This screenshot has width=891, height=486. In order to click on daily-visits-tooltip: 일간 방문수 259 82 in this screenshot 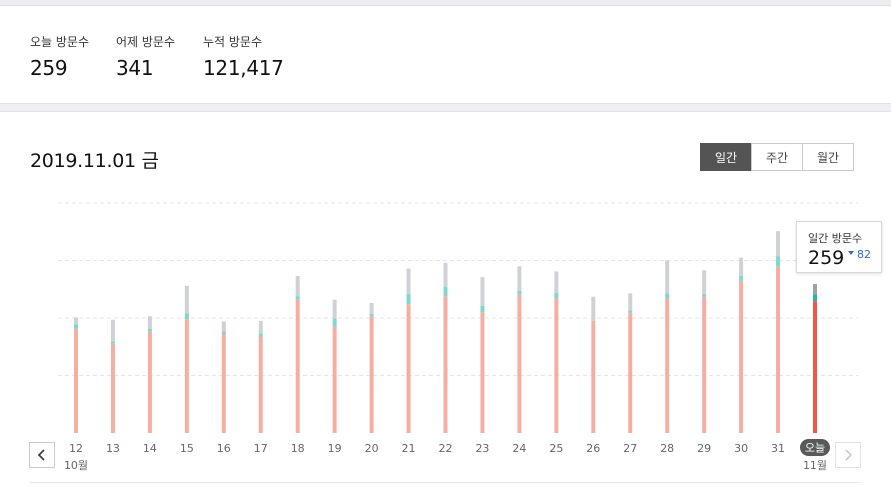, I will do `click(839, 247)`.